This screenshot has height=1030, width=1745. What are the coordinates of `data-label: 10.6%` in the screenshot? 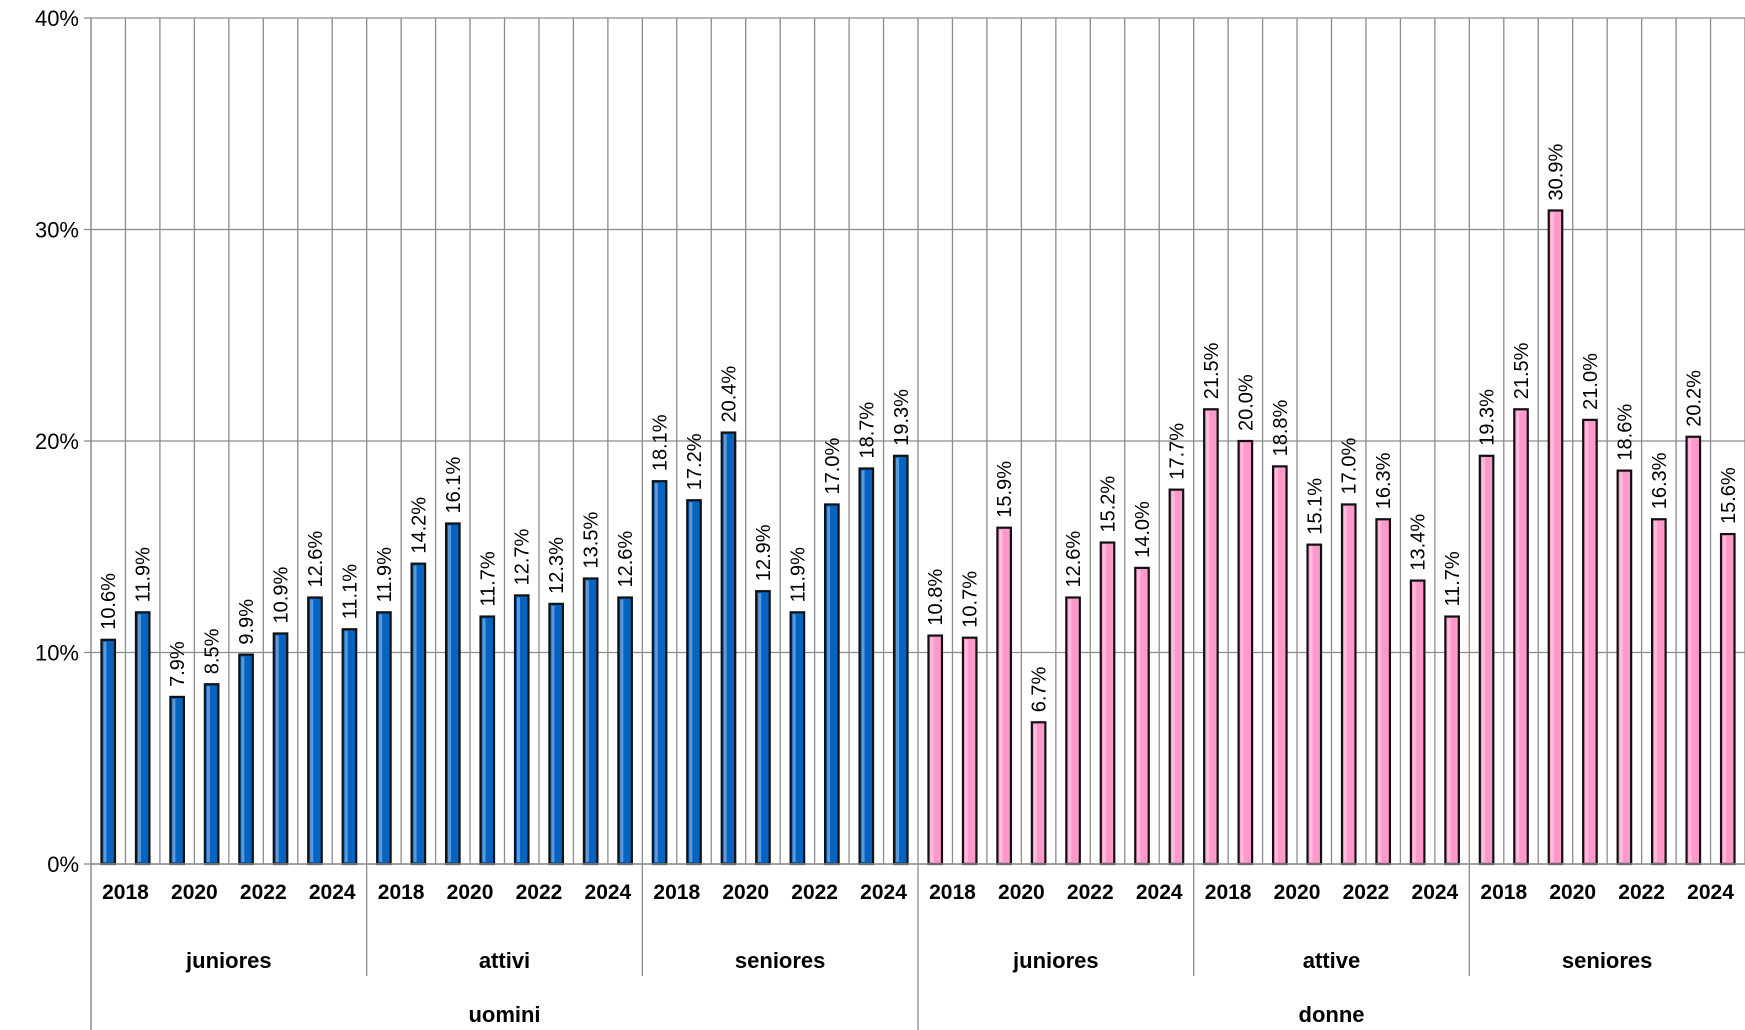 It's located at (109, 601).